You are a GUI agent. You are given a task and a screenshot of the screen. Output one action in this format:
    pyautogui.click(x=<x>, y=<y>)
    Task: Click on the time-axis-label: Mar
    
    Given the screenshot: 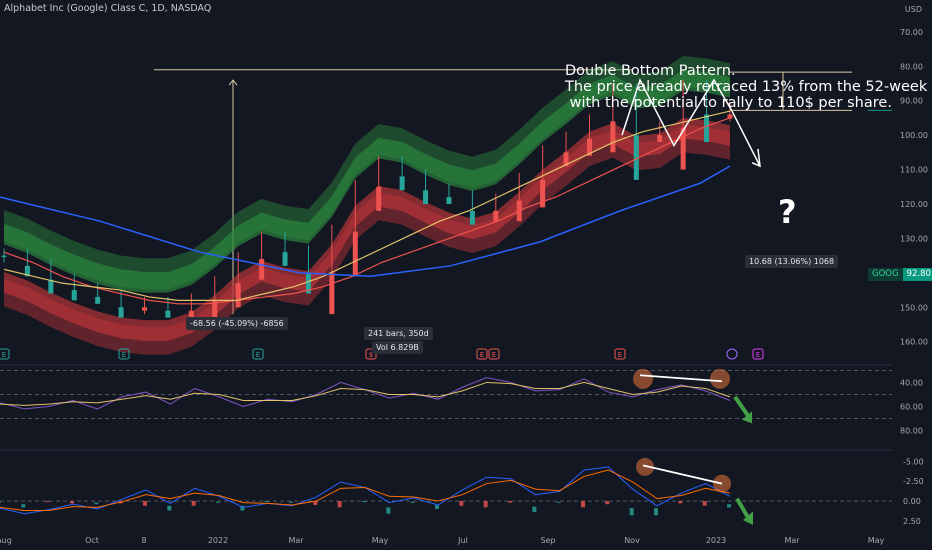 What is the action you would take?
    pyautogui.click(x=792, y=540)
    